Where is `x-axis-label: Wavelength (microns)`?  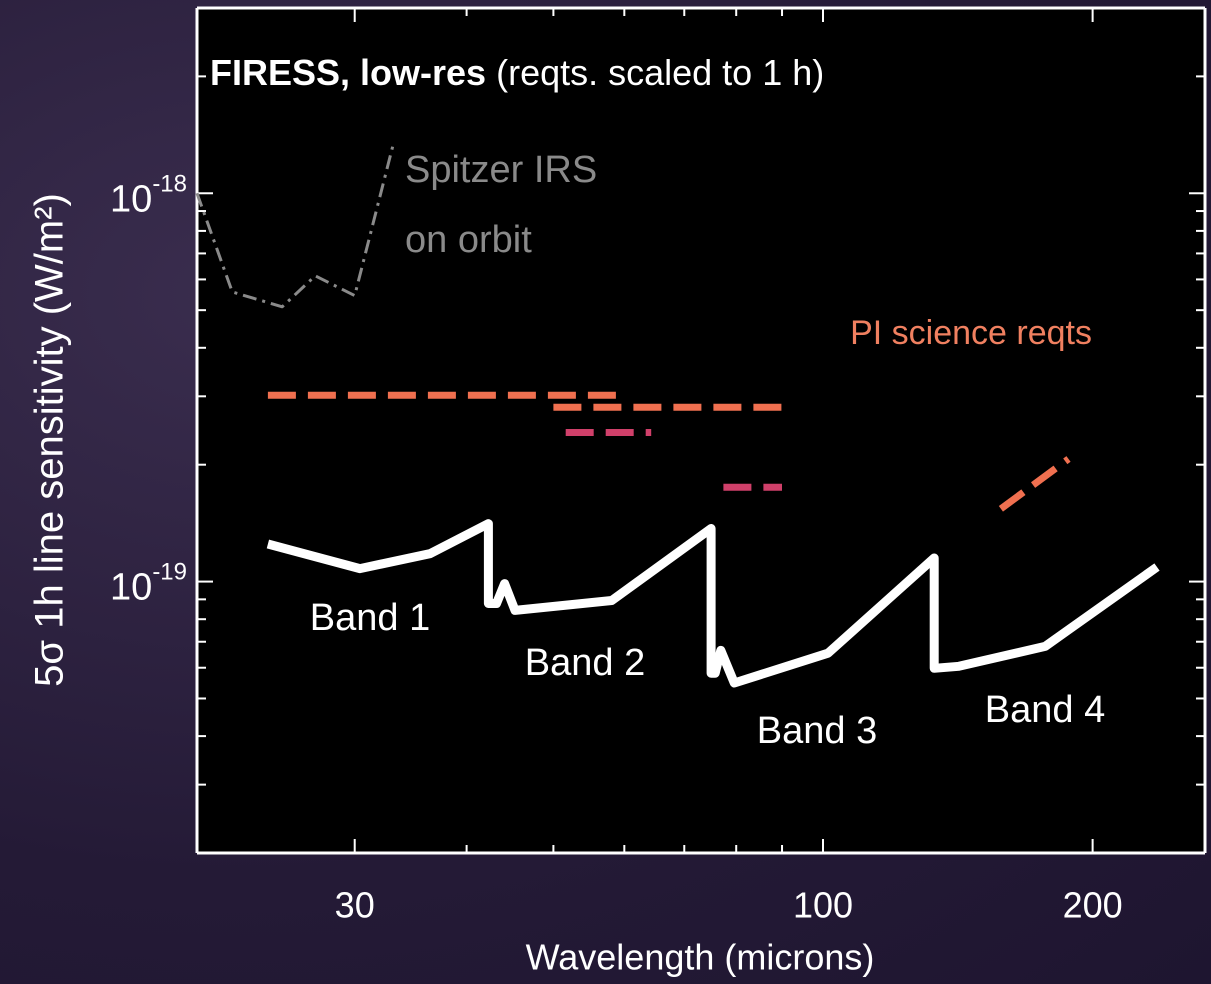 x-axis-label: Wavelength (microns) is located at coordinates (700, 957).